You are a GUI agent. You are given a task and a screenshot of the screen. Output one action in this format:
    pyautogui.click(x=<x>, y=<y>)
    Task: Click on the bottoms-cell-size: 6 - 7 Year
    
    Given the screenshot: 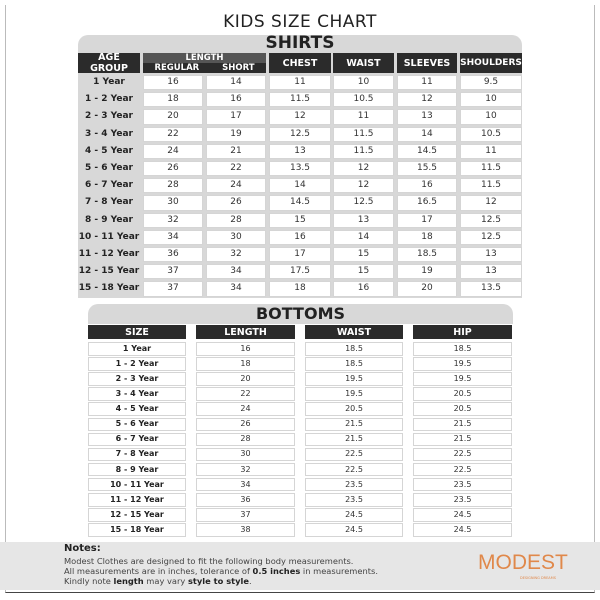 What is the action you would take?
    pyautogui.click(x=137, y=439)
    